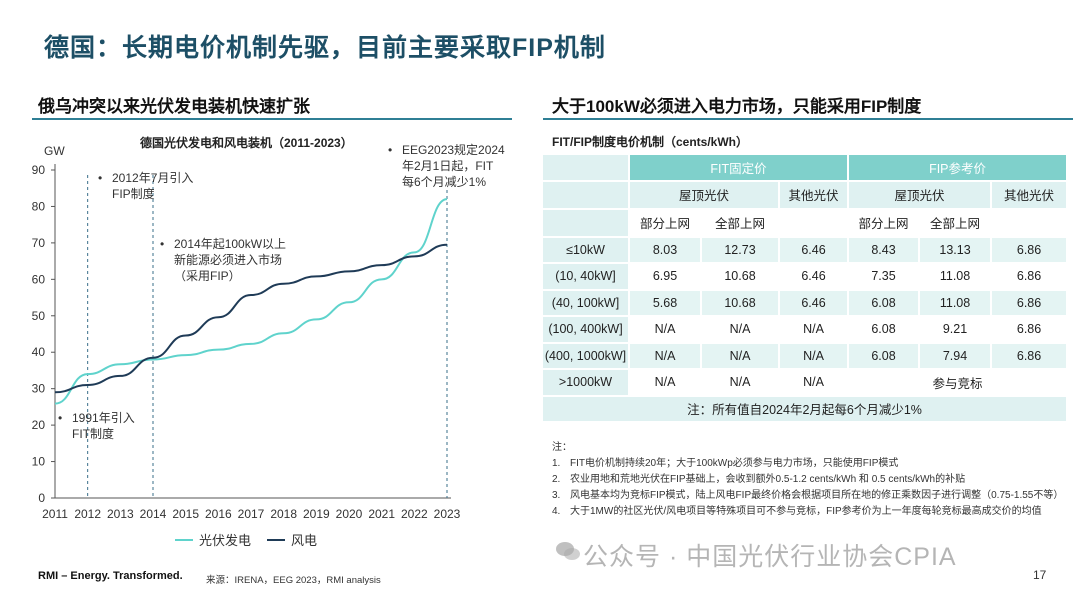 This screenshot has width=1080, height=596. What do you see at coordinates (1040, 575) in the screenshot?
I see `page-number: 17` at bounding box center [1040, 575].